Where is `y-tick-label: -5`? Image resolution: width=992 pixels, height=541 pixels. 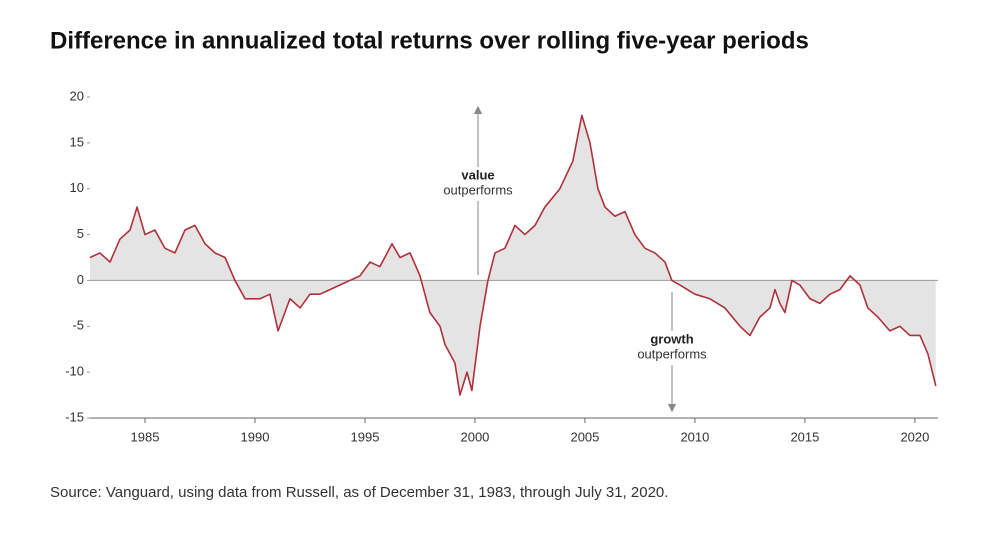
y-tick-label: -5 is located at coordinates (78, 325).